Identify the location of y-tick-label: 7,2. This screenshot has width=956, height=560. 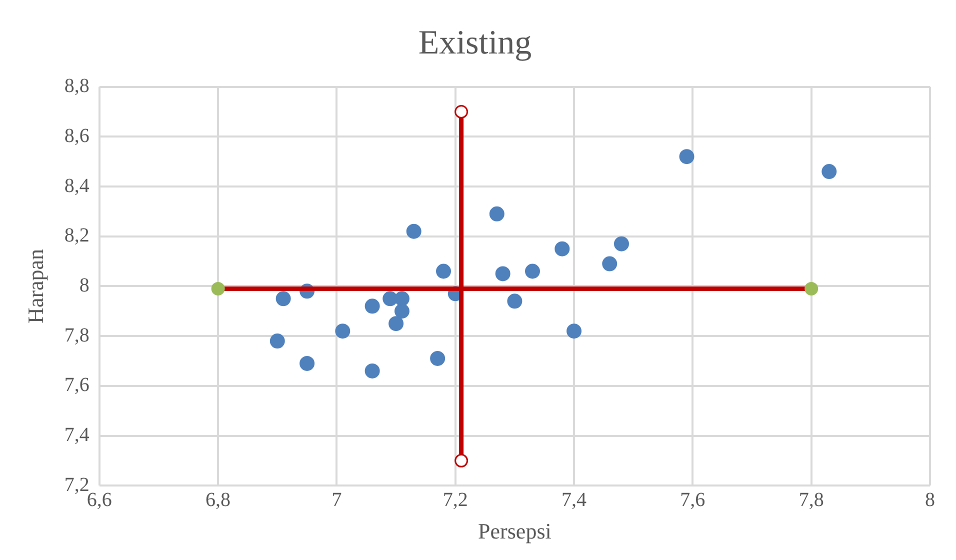
(77, 485).